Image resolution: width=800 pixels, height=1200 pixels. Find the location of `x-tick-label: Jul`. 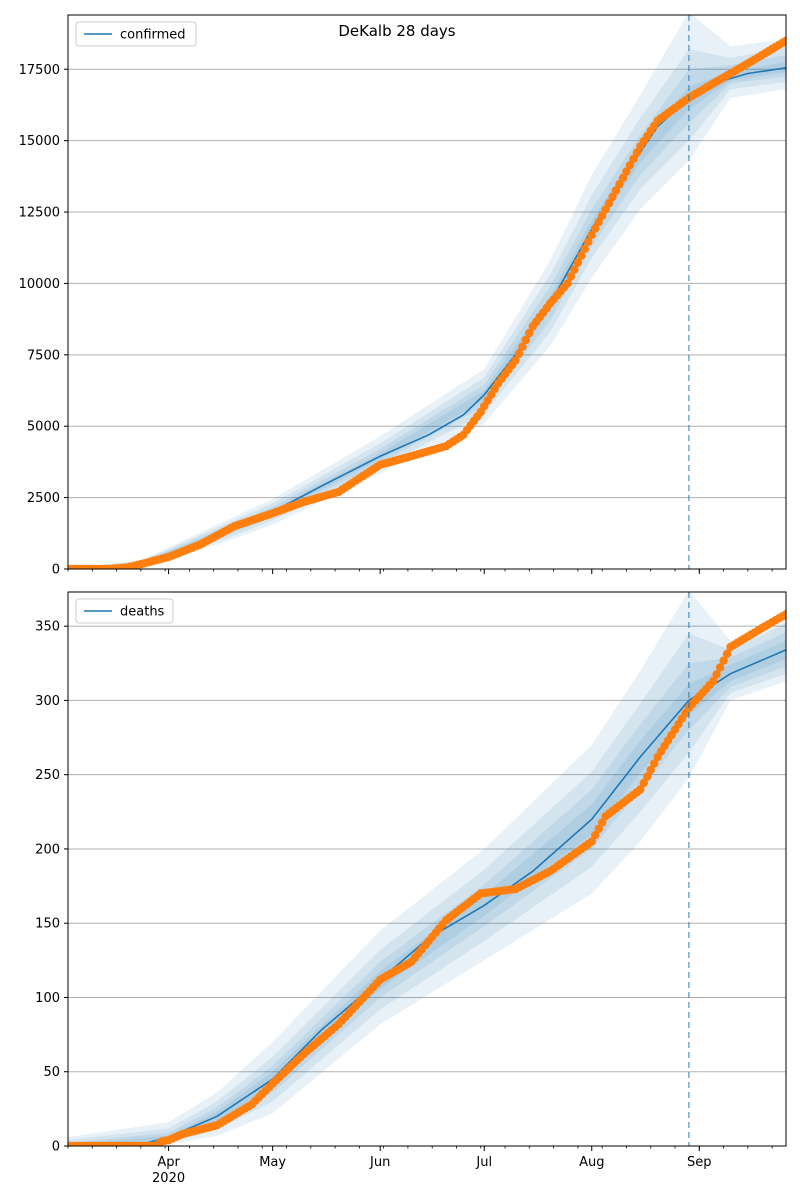

x-tick-label: Jul is located at coordinates (483, 1162).